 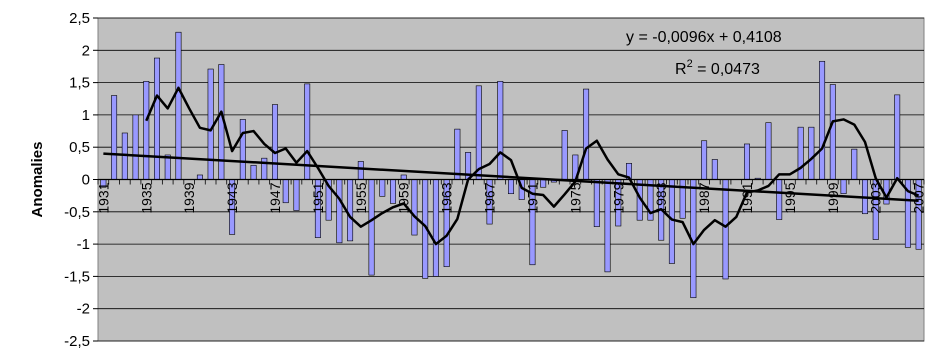 I want to click on x-tick-label: 1935, so click(x=146, y=197).